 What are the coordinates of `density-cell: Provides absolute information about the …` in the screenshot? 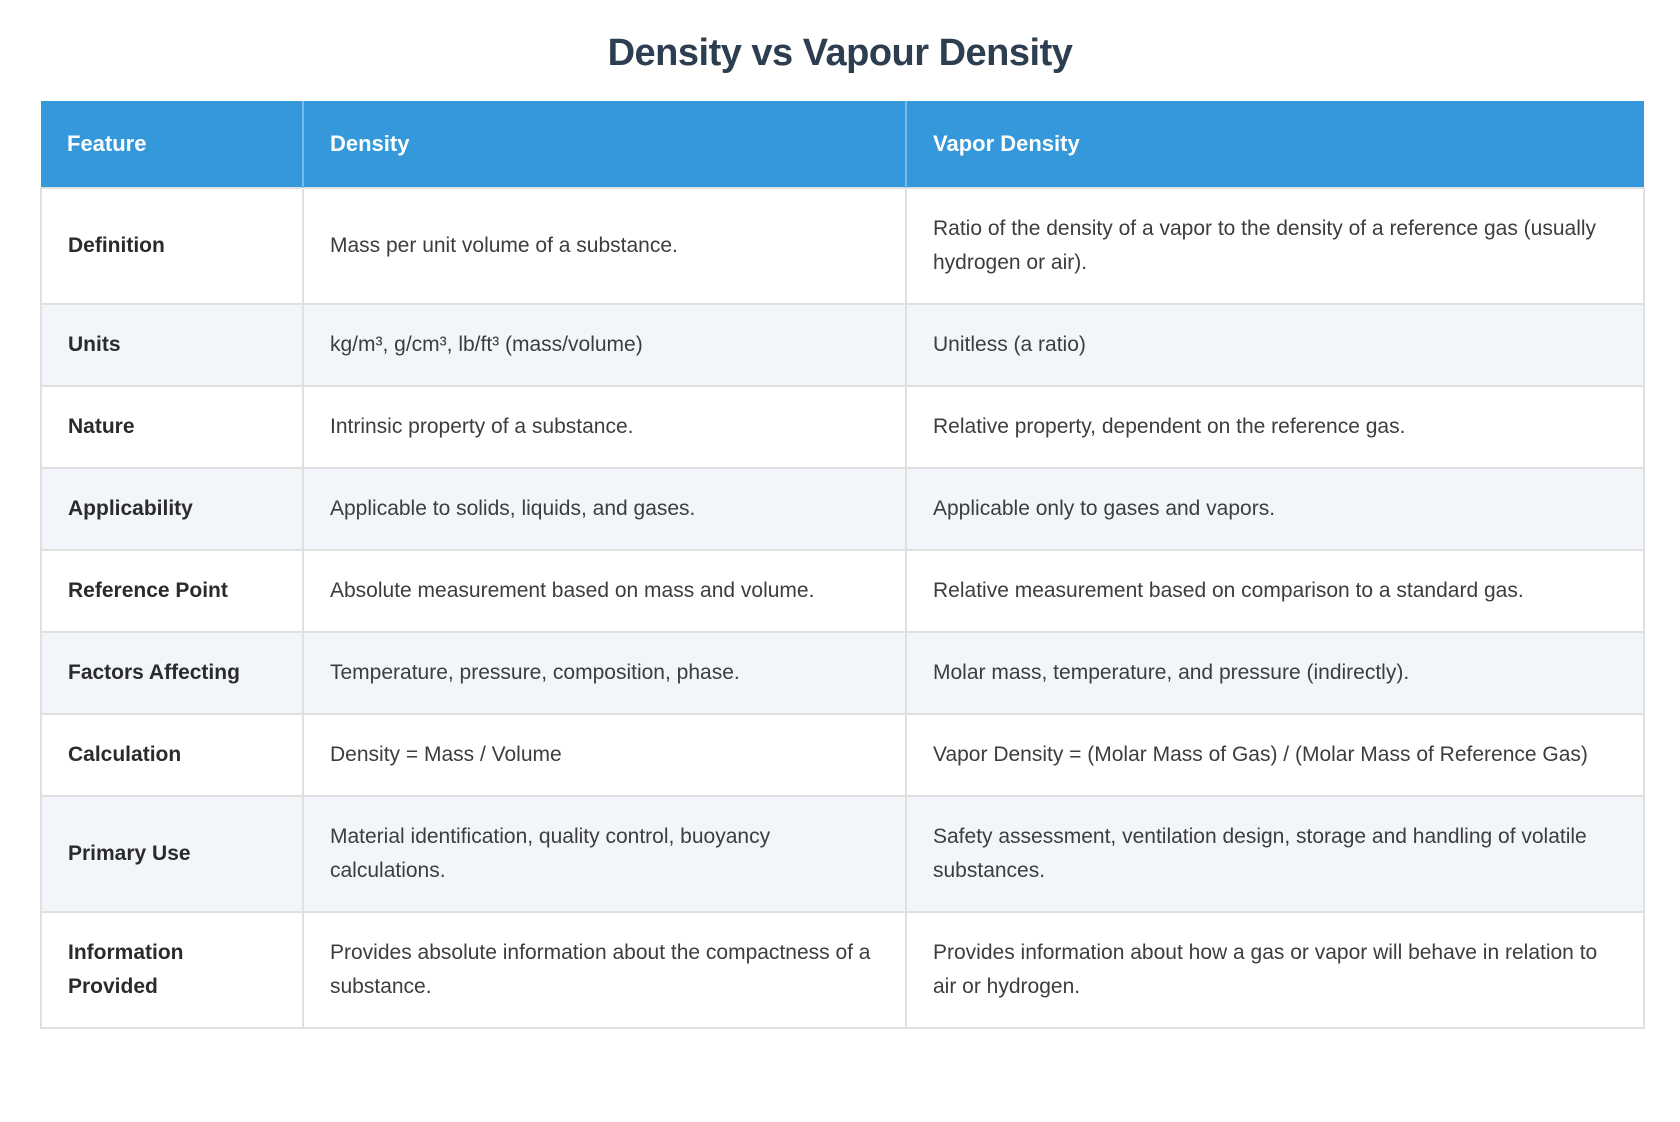 It's located at (604, 970).